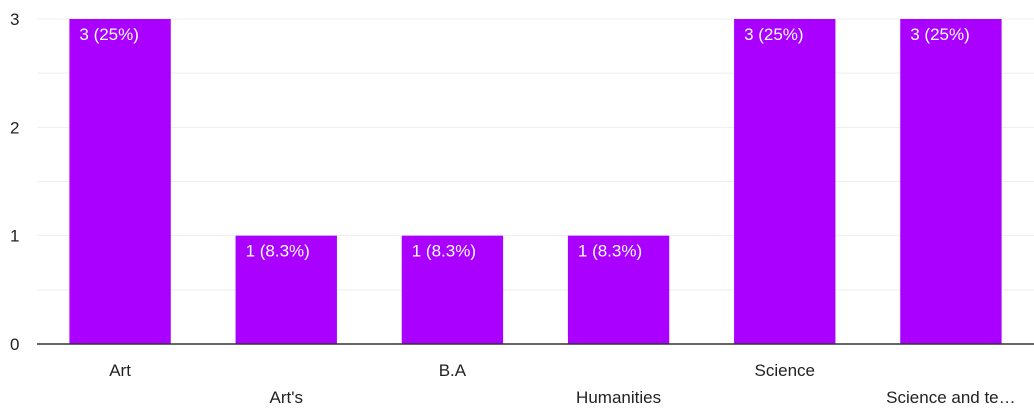 Image resolution: width=1034 pixels, height=411 pixels. Describe the element at coordinates (14, 344) in the screenshot. I see `y-tick-label: 0` at that location.